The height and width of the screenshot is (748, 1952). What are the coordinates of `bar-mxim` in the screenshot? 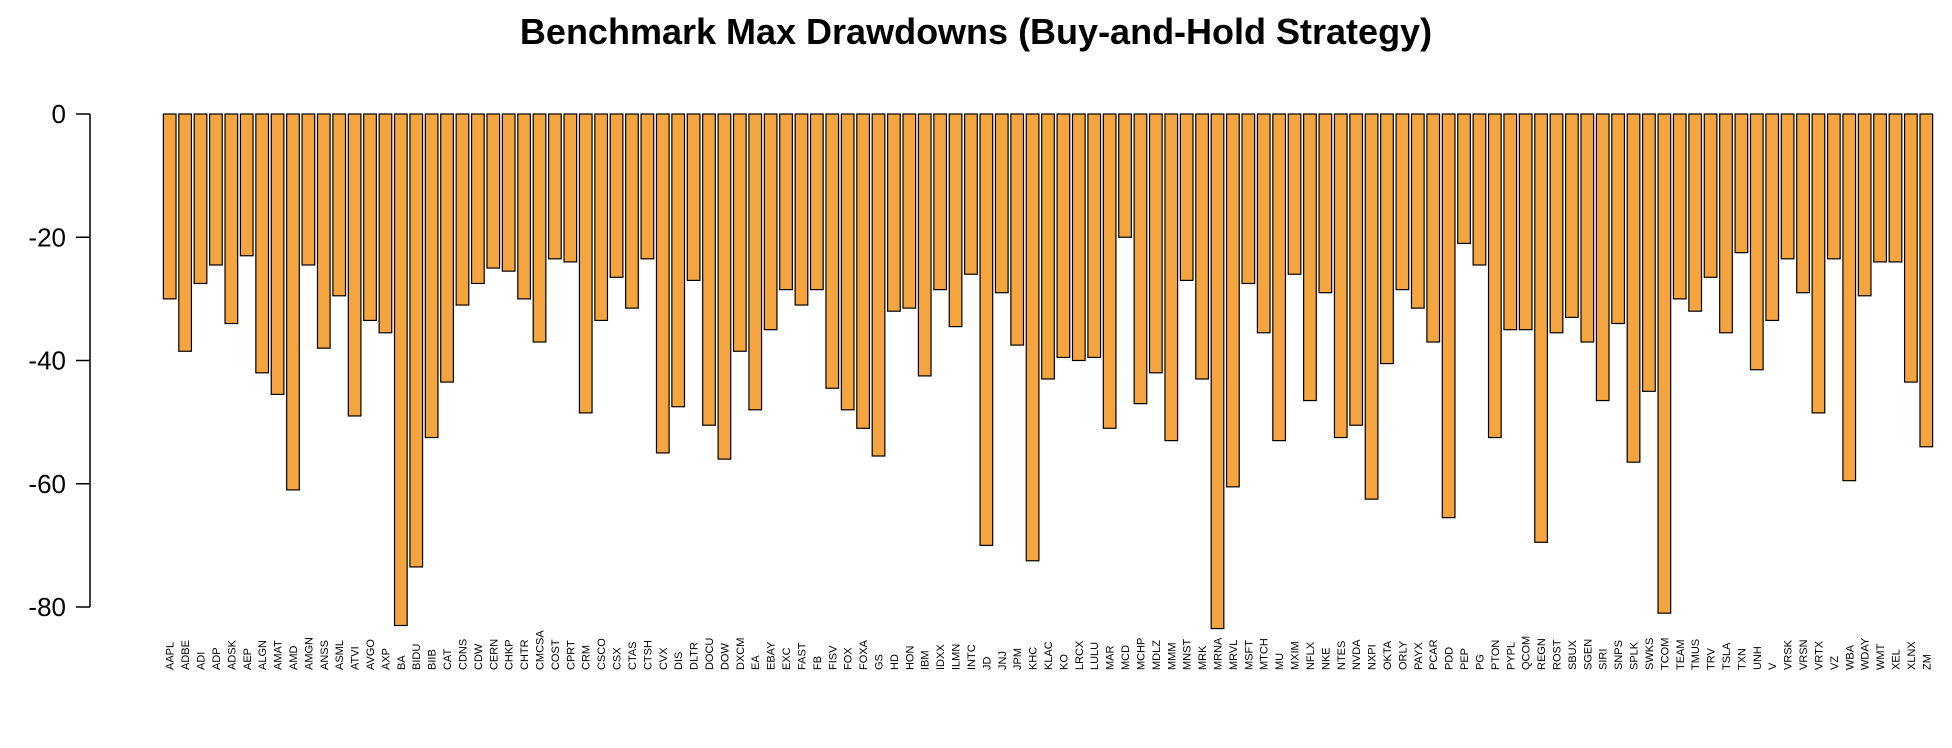 It's located at (1294, 194).